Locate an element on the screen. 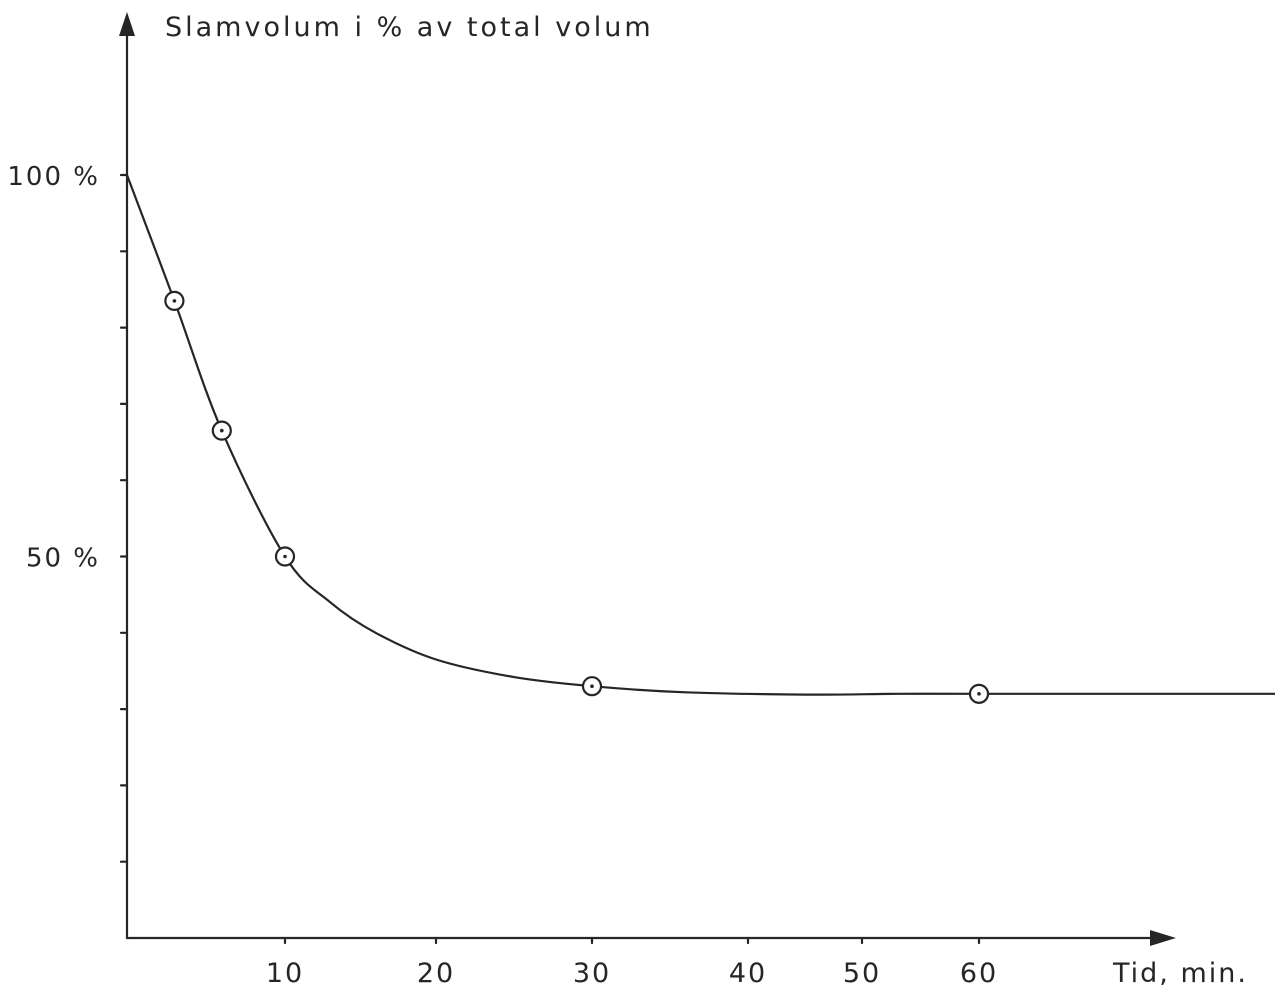  y-axis-title: Slamvolum i % av total volum is located at coordinates (409, 27).